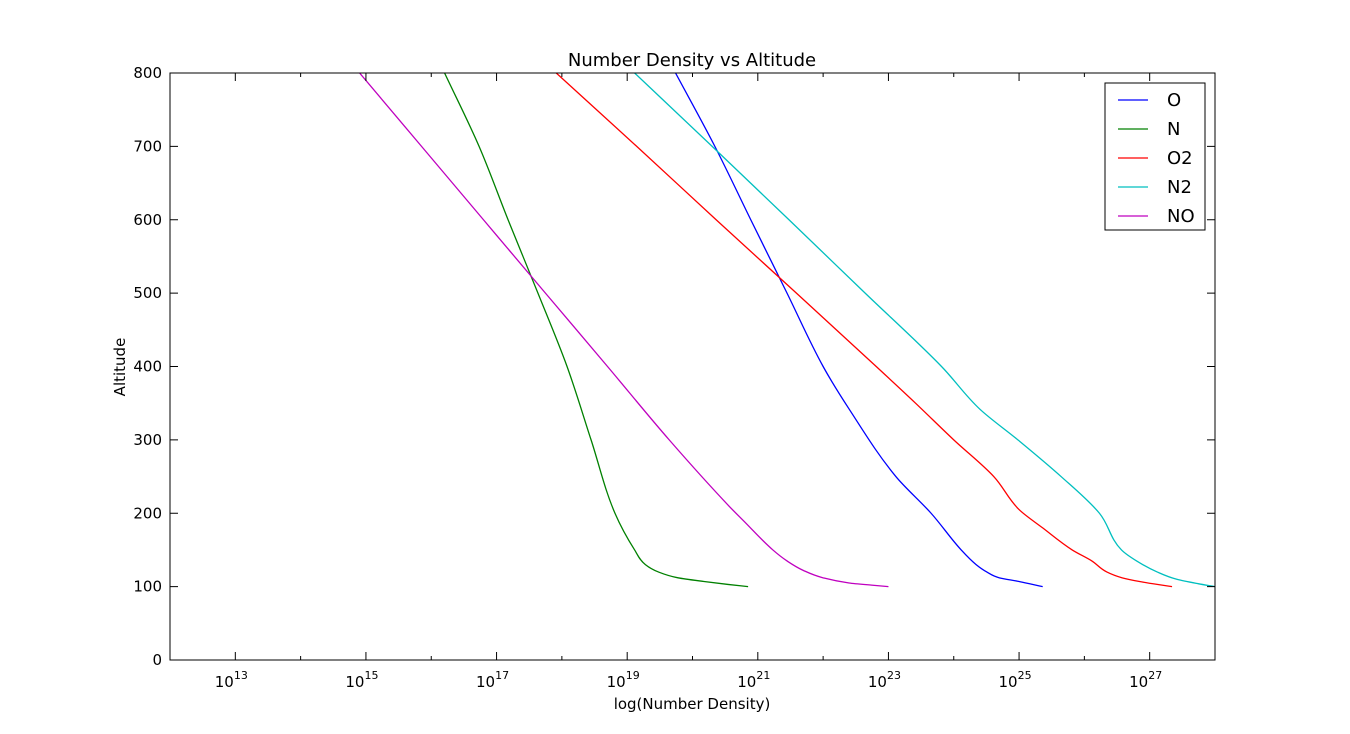 The width and height of the screenshot is (1350, 734). Describe the element at coordinates (502, 675) in the screenshot. I see `x-tick-exponent: 17` at that location.